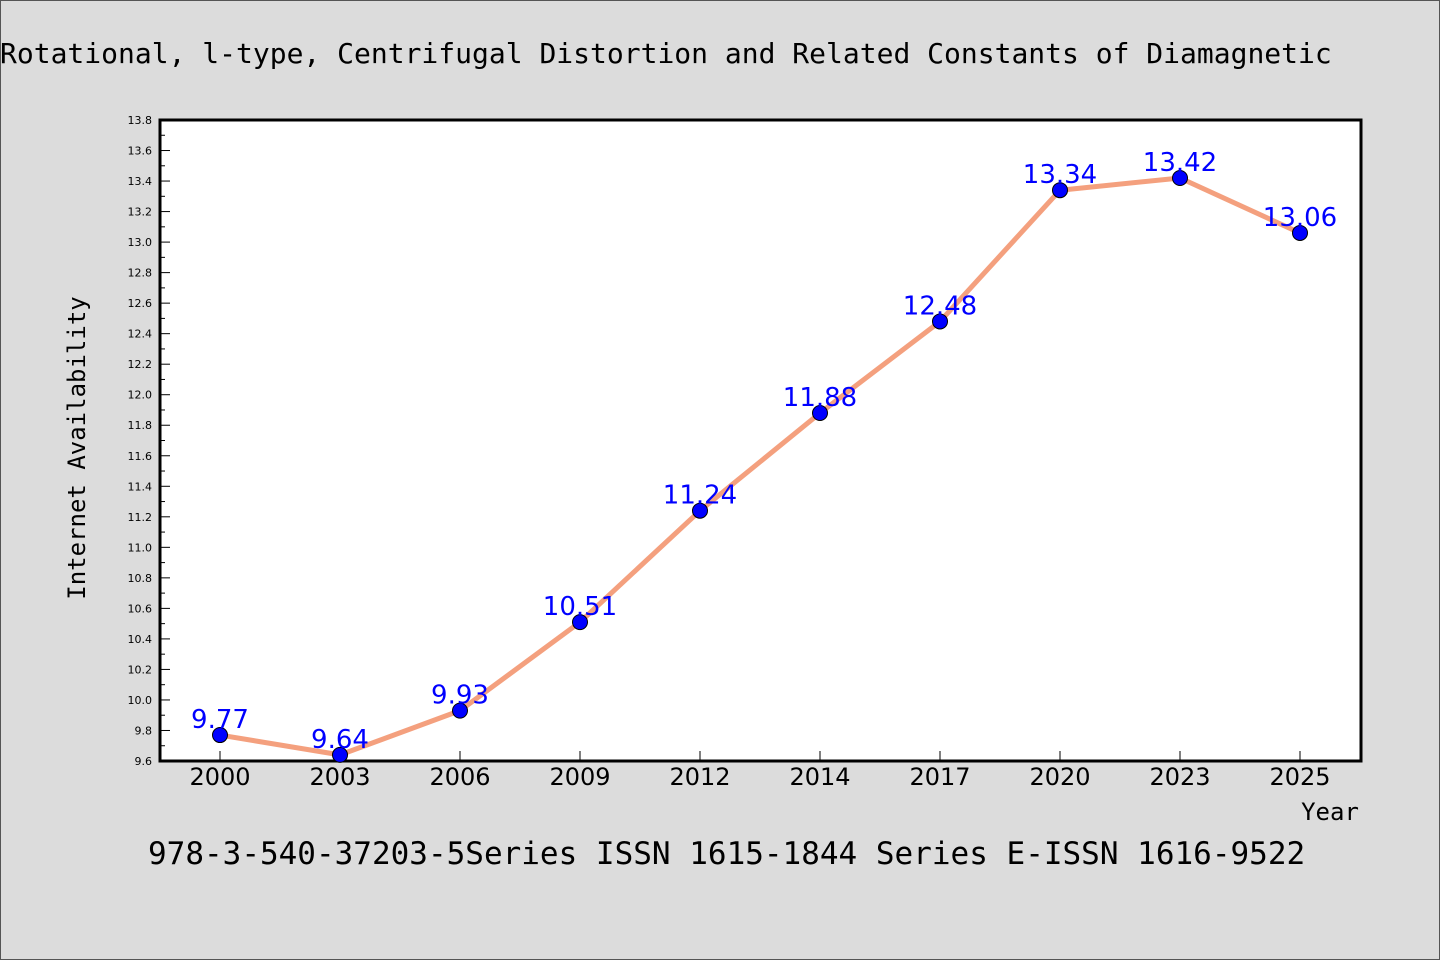 This screenshot has height=960, width=1440. Describe the element at coordinates (220, 720) in the screenshot. I see `data-label: 9.77` at that location.